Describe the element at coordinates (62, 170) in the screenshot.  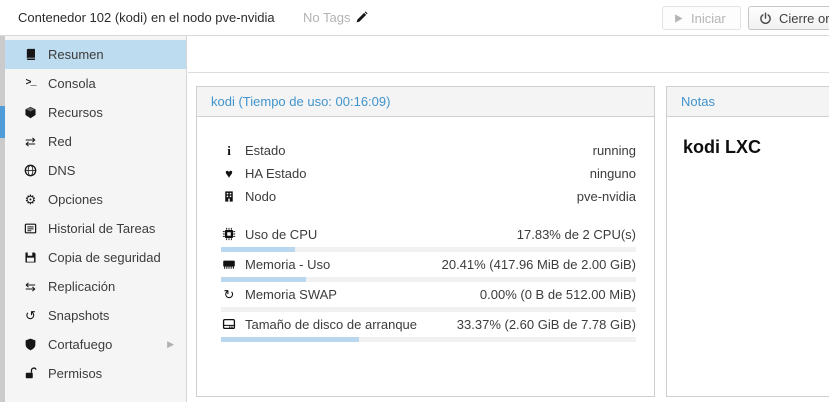
I see `sidebar-item-label: DNS` at that location.